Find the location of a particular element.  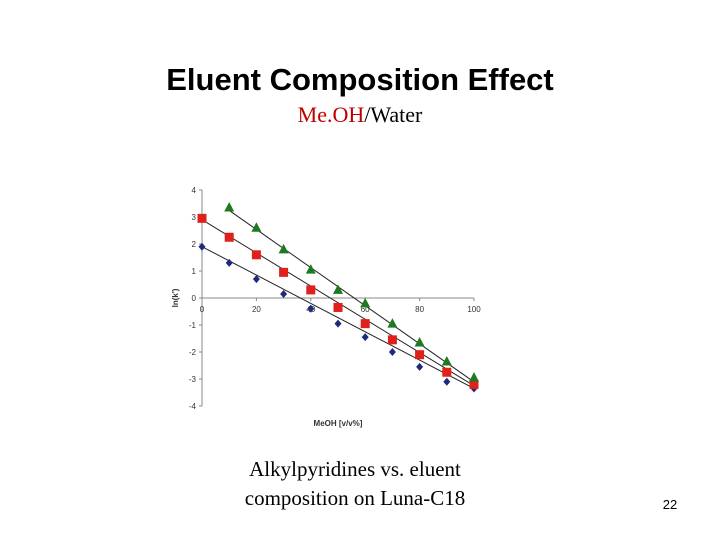

slide-subtitle: Me.OH/Water is located at coordinates (360, 115).